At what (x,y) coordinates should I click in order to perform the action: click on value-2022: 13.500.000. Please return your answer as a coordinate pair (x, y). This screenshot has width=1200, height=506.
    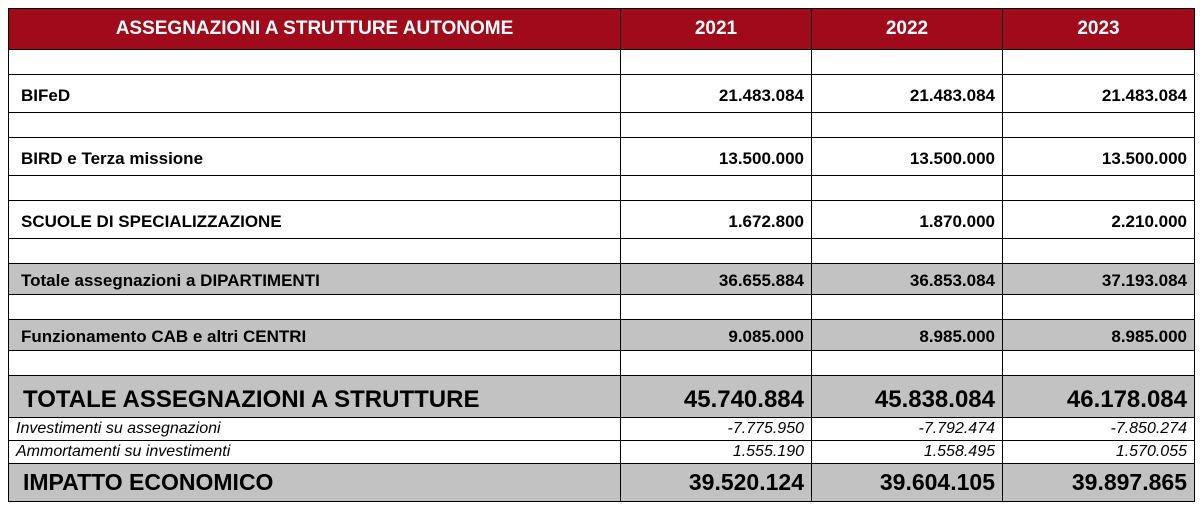
    Looking at the image, I should click on (907, 156).